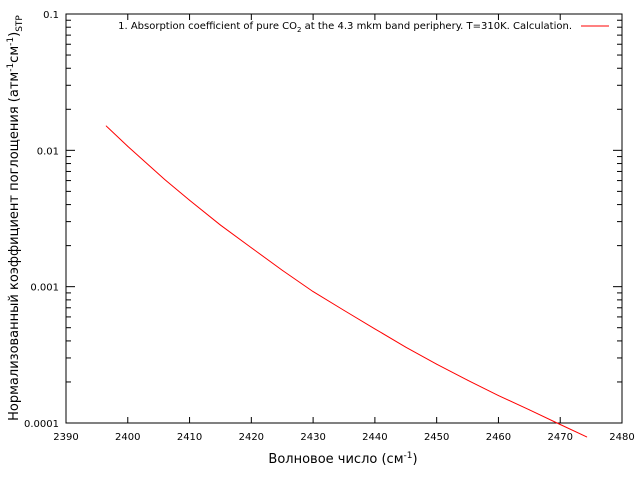 The image size is (640, 480). Describe the element at coordinates (189, 437) in the screenshot. I see `x-tick-label: 2410` at that location.